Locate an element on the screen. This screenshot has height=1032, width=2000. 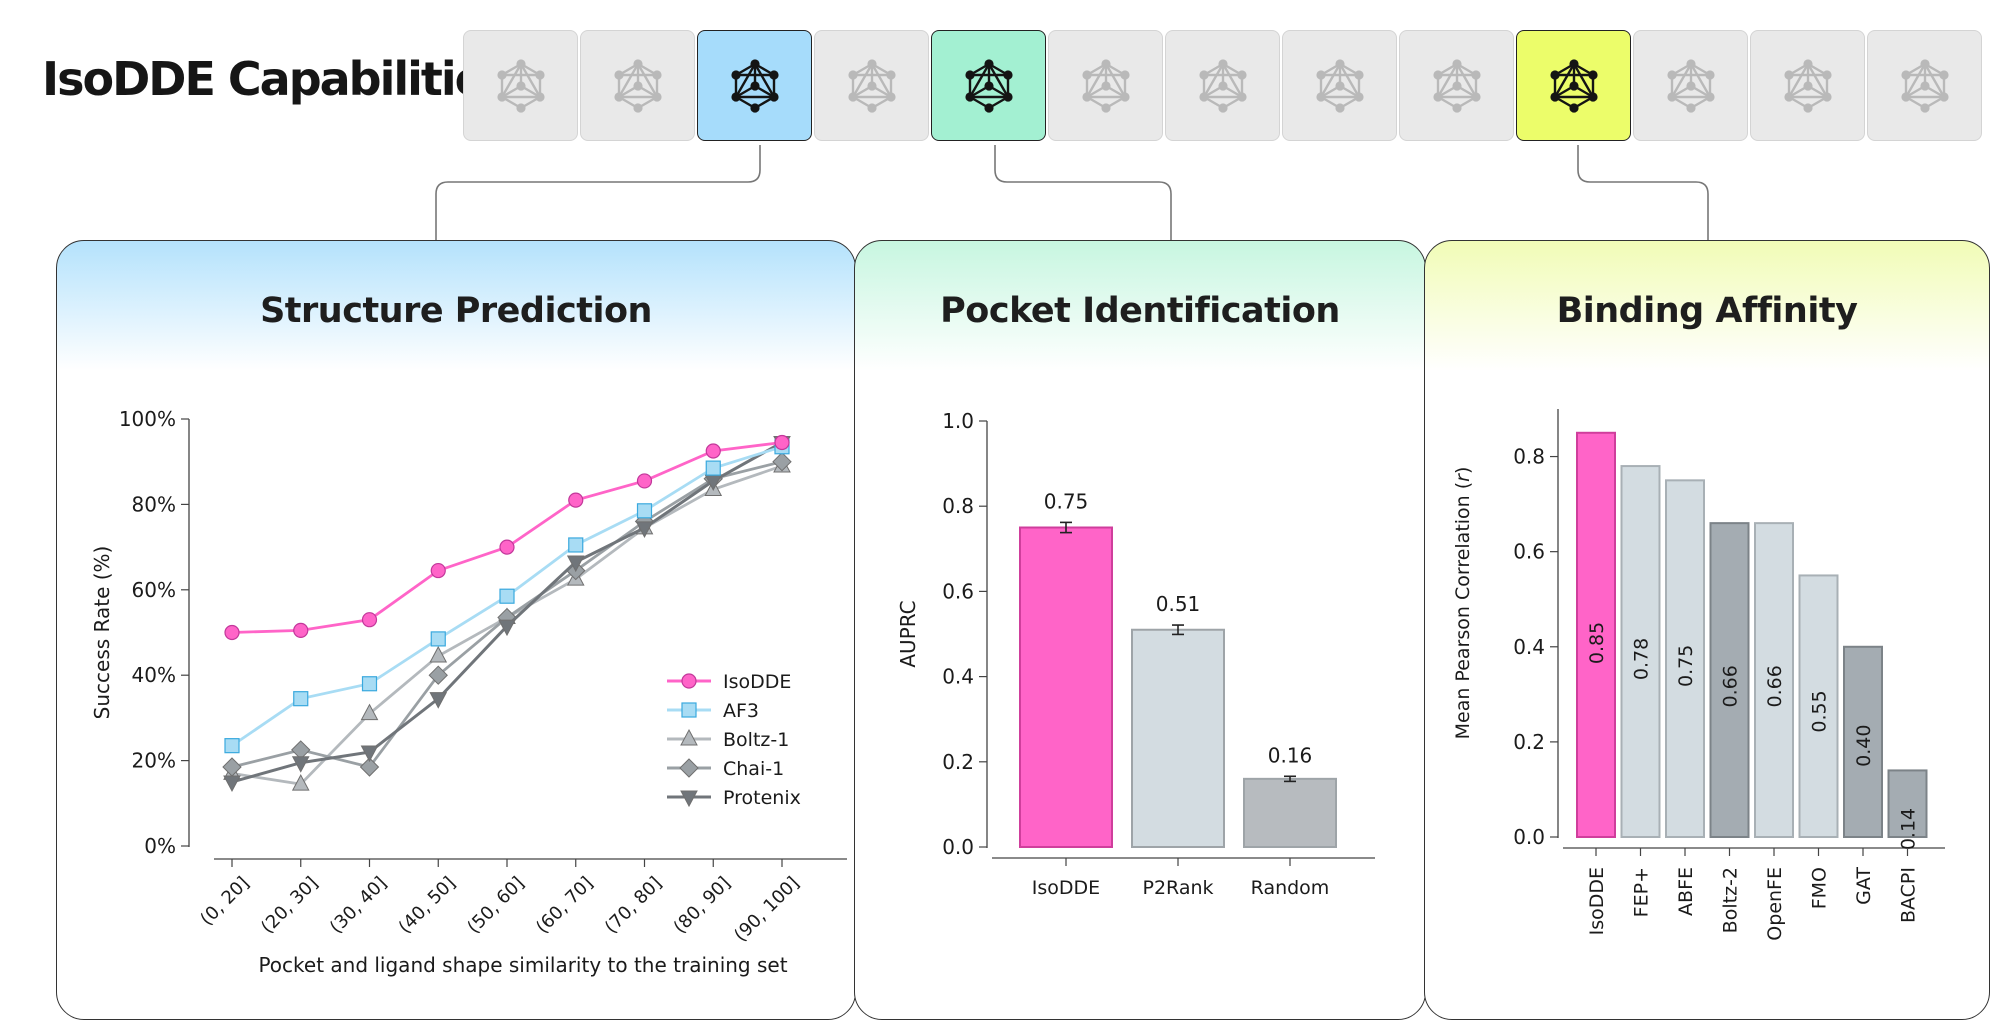
x-tick-label-fep-: FEP+ is located at coordinates (1642, 892).